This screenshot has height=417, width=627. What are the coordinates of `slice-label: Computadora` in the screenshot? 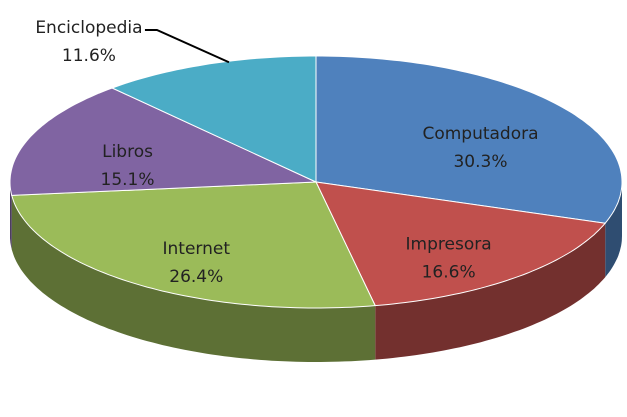 It's located at (480, 134).